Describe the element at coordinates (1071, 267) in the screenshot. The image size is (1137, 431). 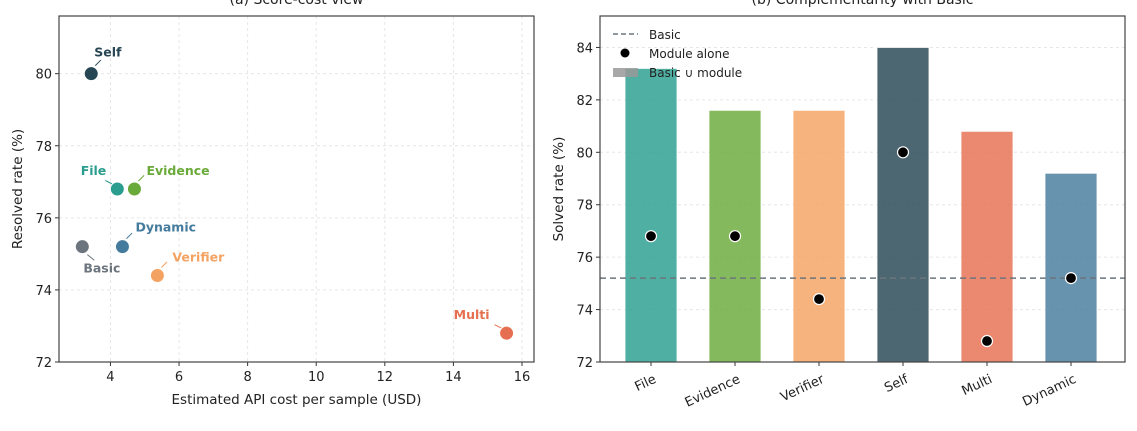
I see `bar-dynamic` at that location.